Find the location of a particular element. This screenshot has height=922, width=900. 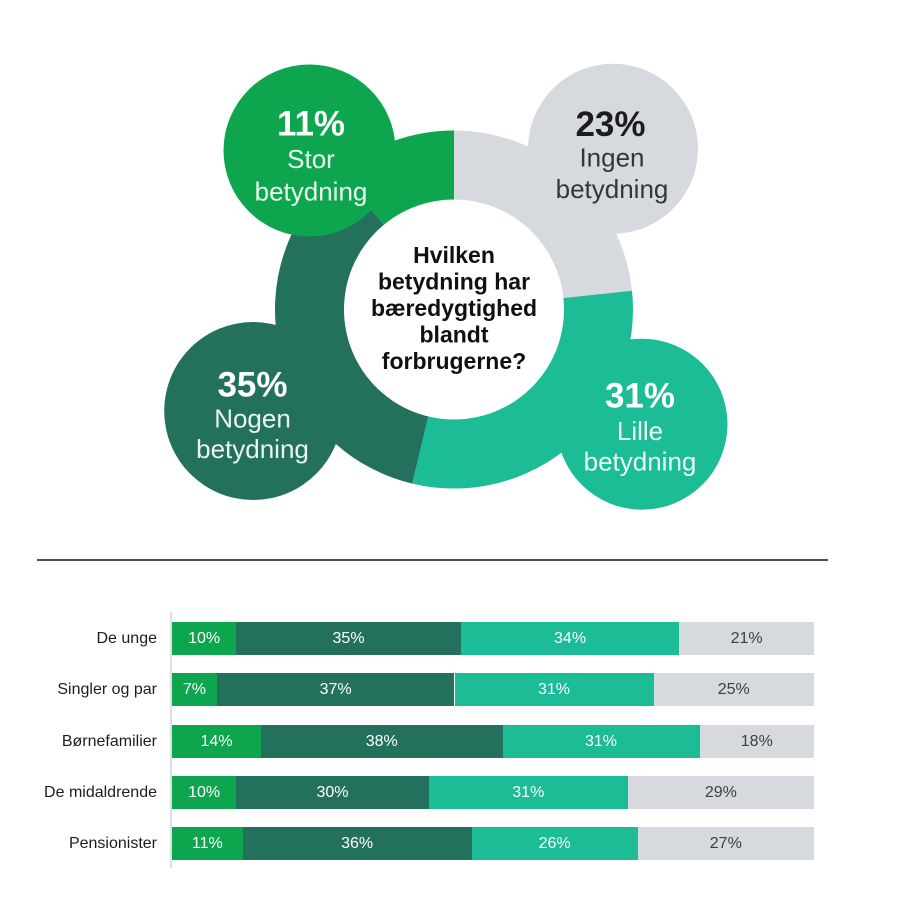

svg-text: Nogen is located at coordinates (252, 419).